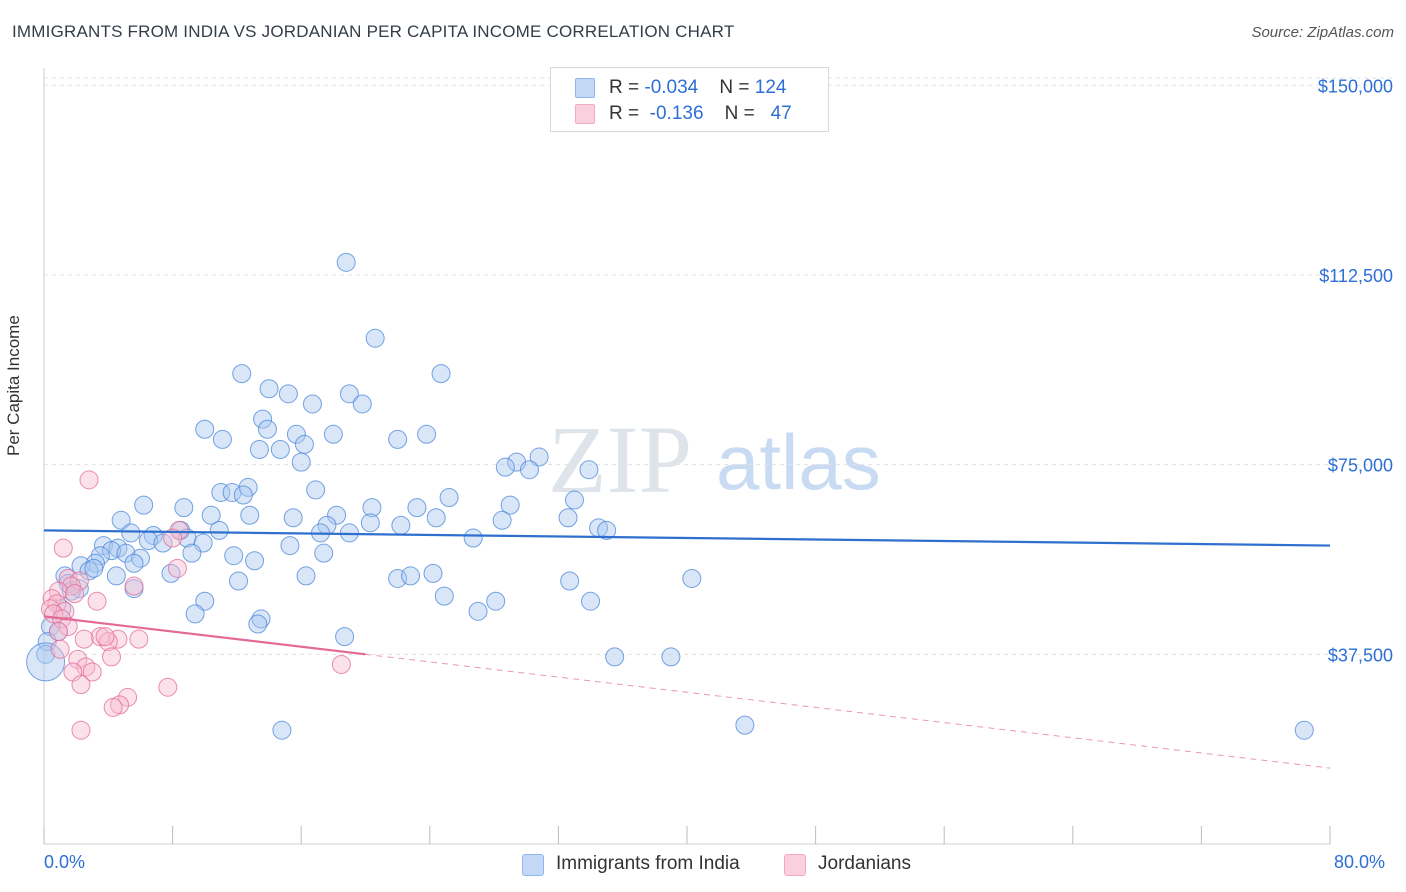  I want to click on y-tick-label: $75,000, so click(1360, 466).